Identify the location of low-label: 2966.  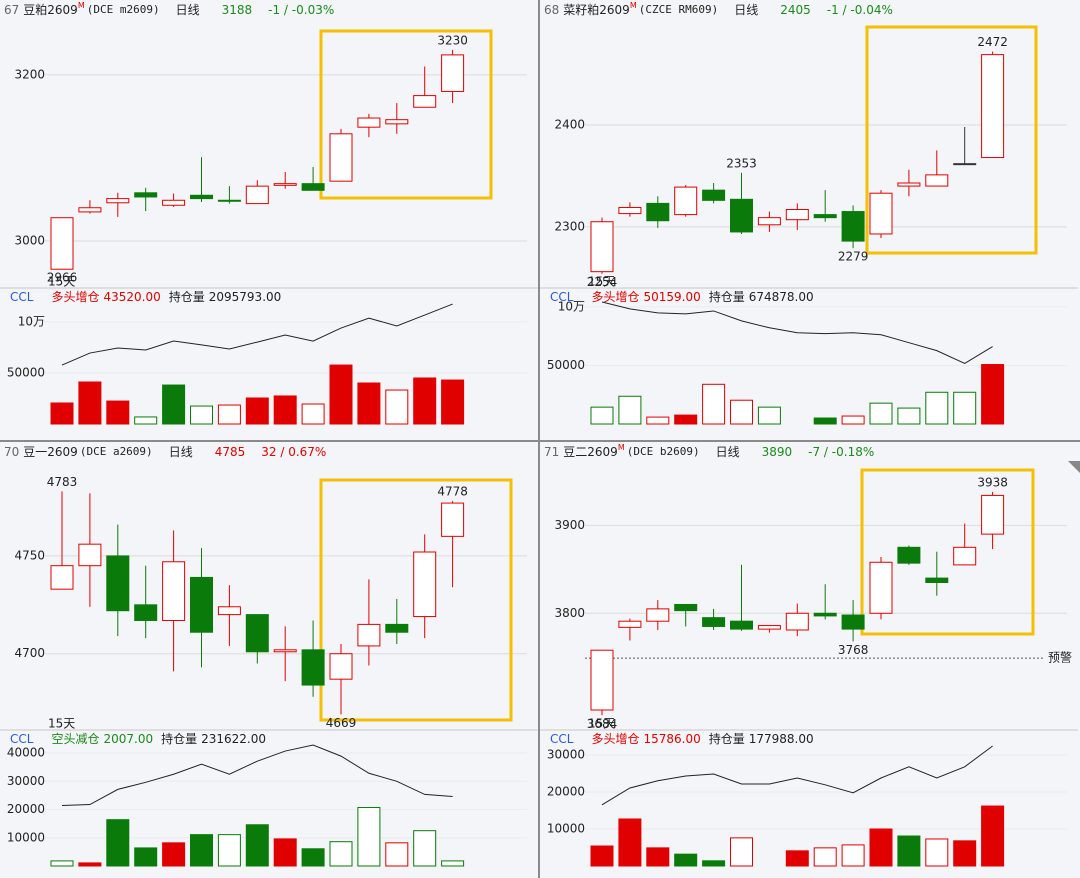
(62, 278).